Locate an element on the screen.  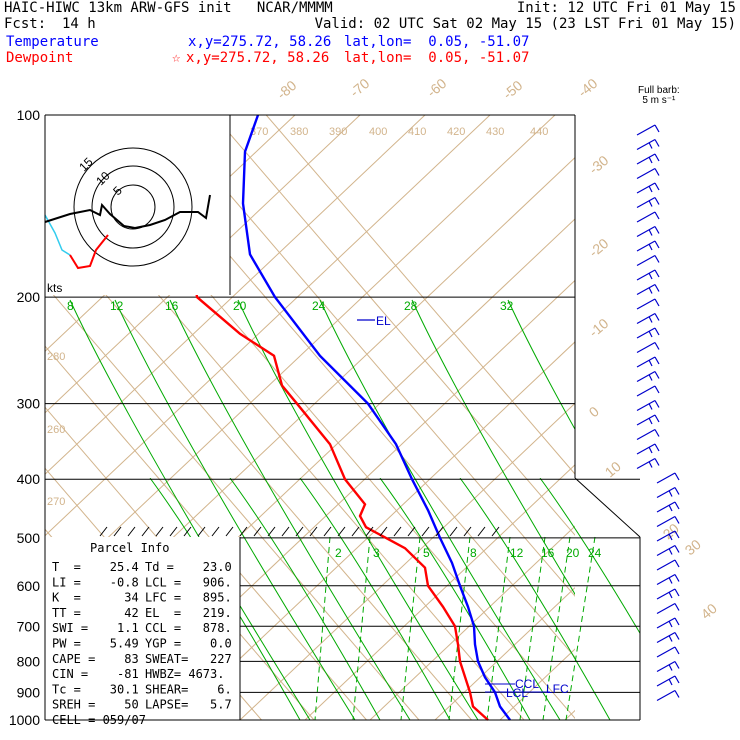
mixing-ratio-label: 28 is located at coordinates (411, 306).